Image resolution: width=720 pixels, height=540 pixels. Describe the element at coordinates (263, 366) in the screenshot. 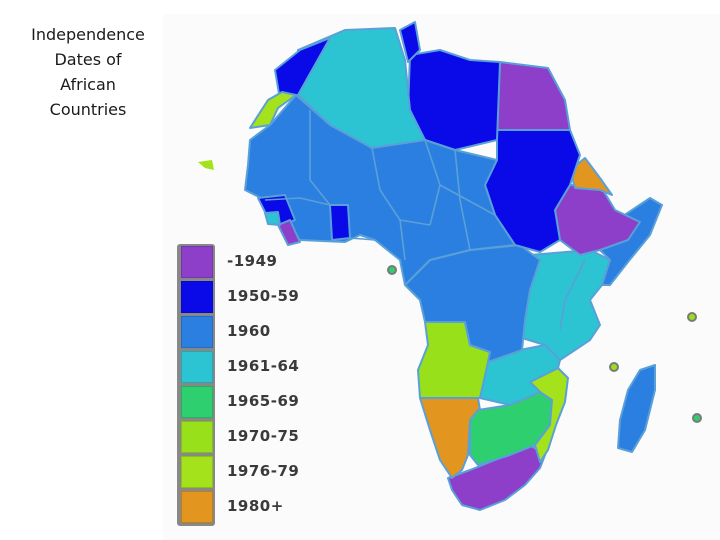

I see `legend-label: 1961-64` at that location.